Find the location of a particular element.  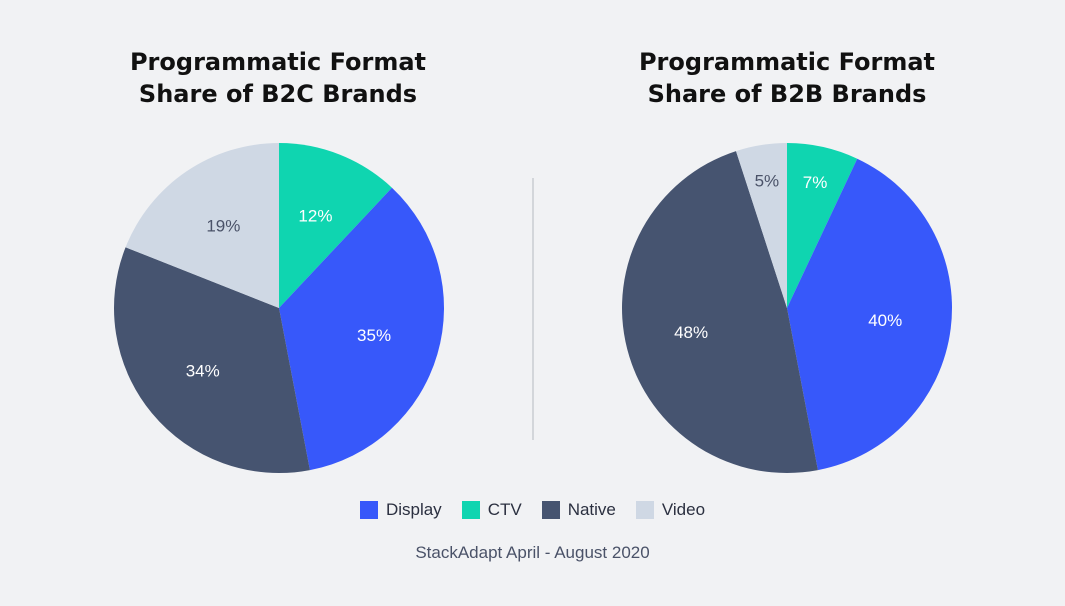

legend-item-display: Display is located at coordinates (400, 510).